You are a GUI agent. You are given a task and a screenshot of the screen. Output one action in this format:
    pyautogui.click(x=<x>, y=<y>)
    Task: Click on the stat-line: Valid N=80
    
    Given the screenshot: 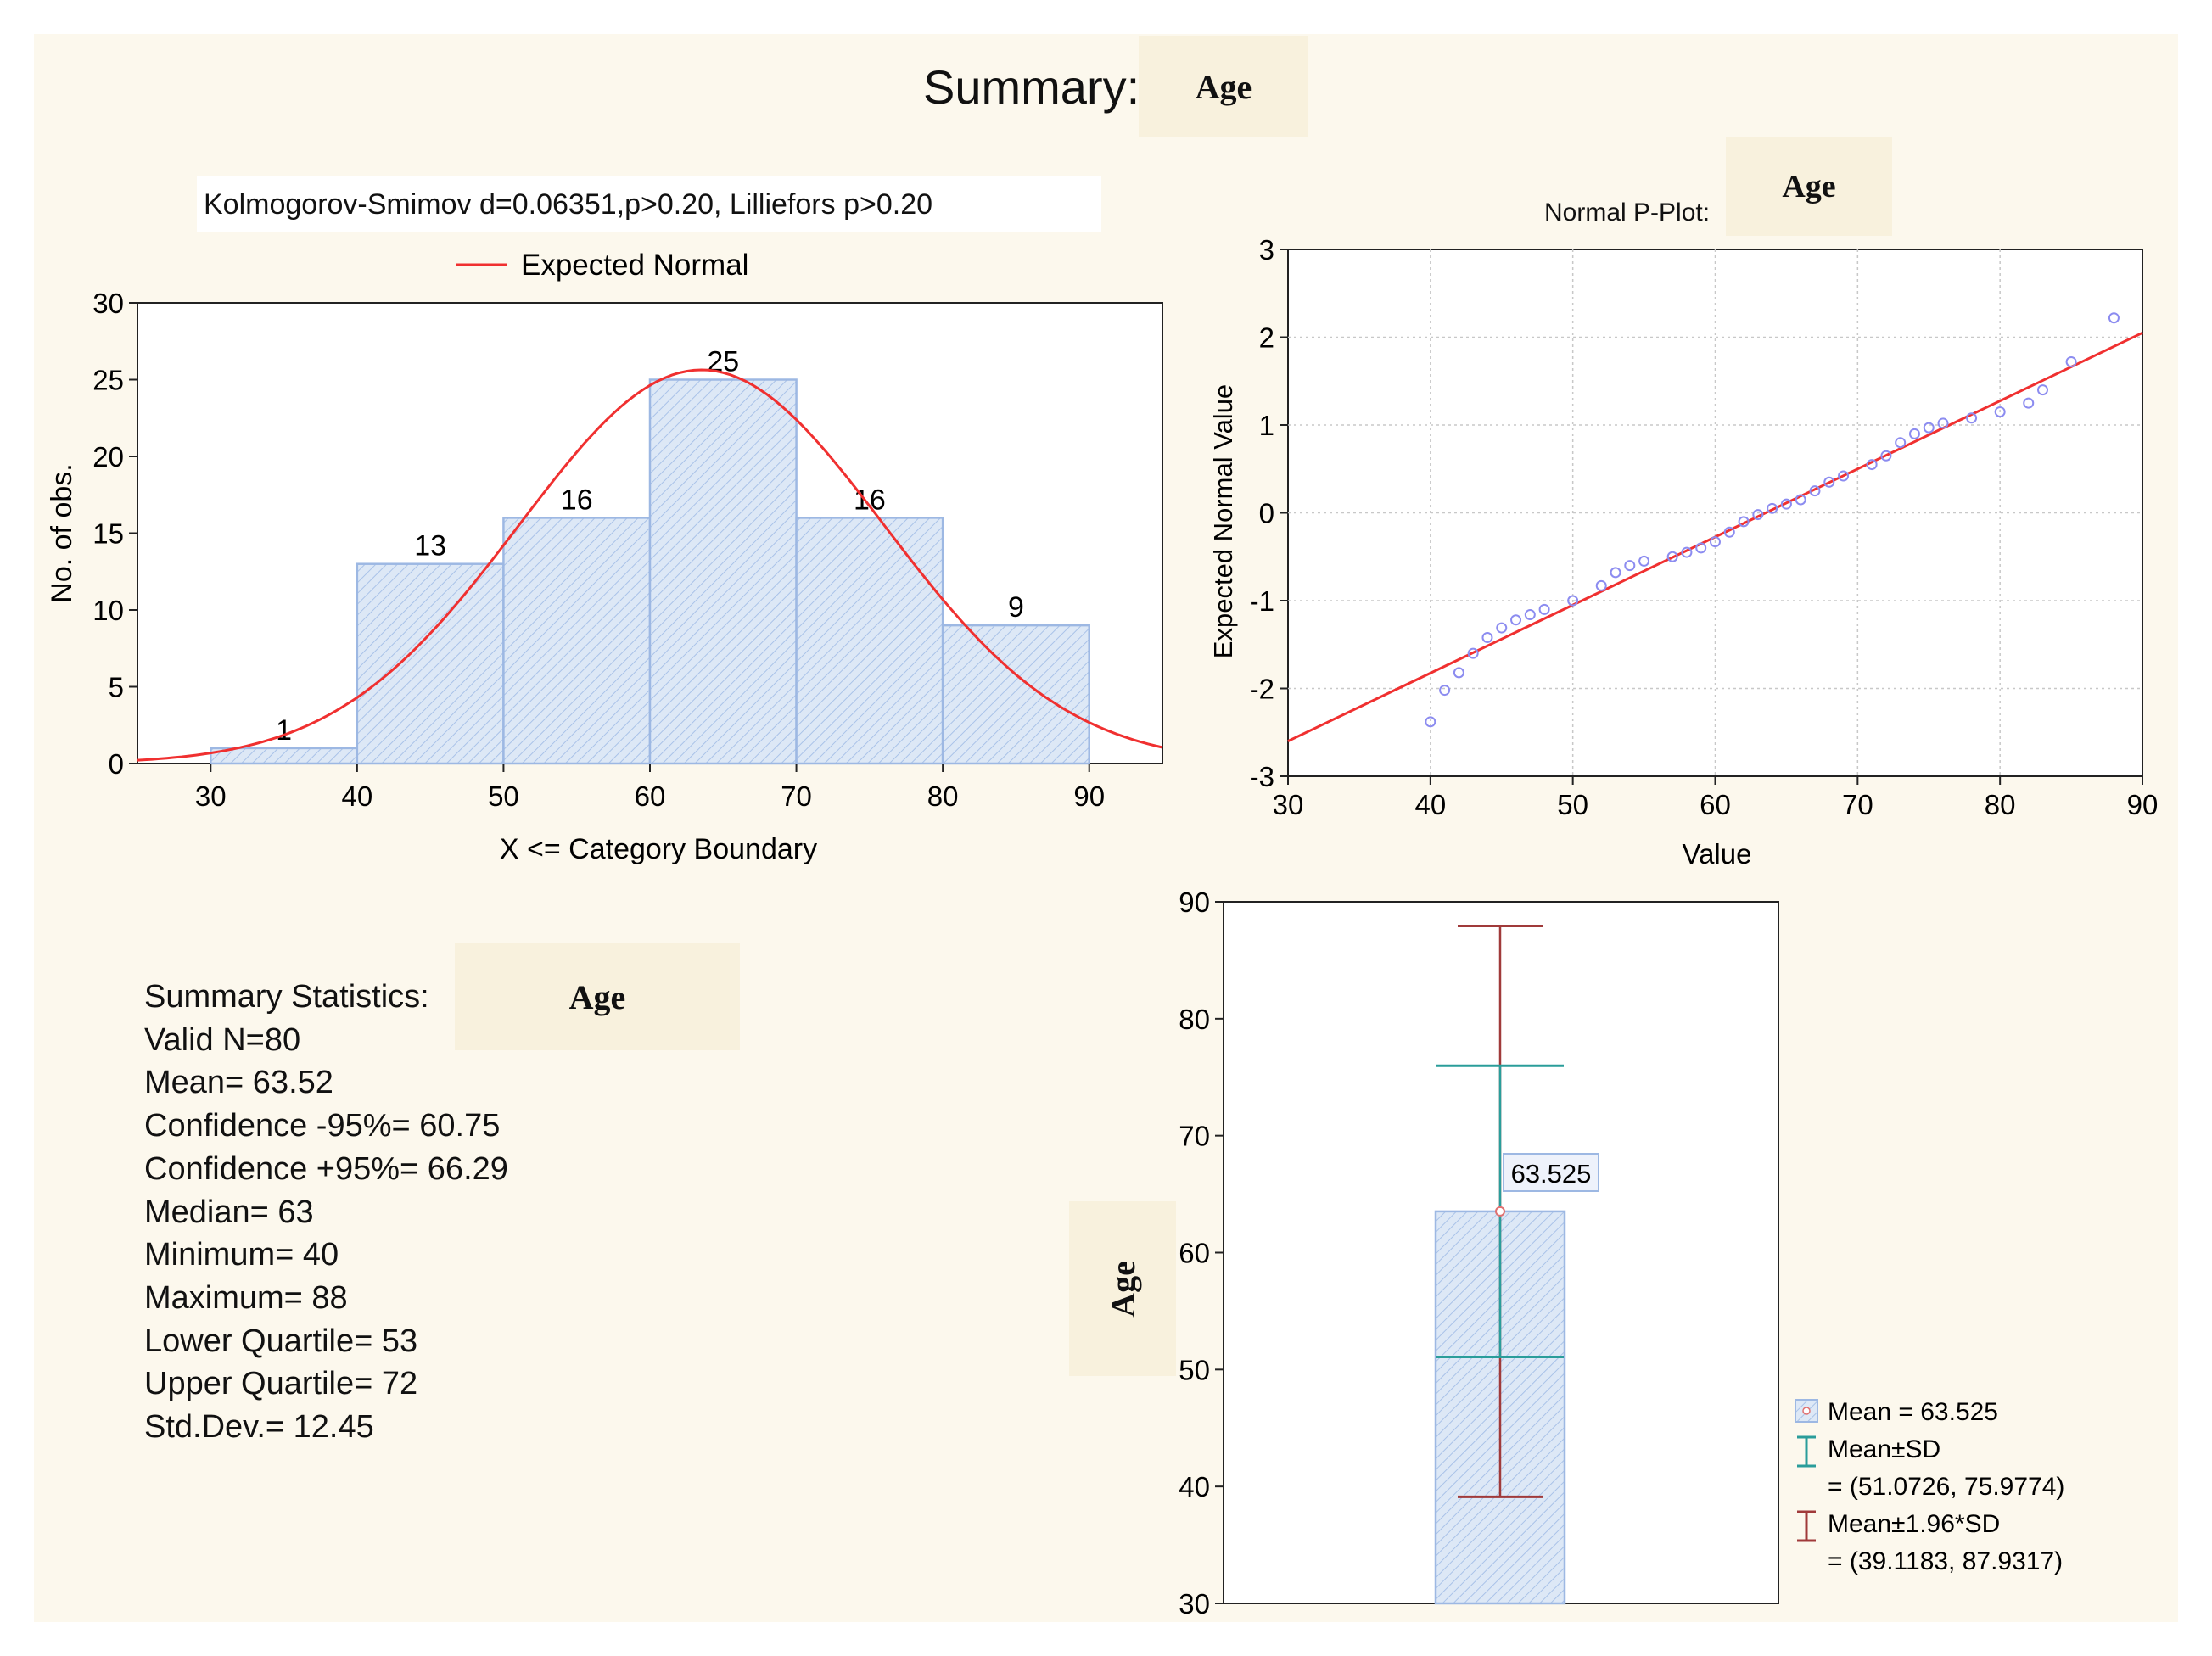 What is the action you would take?
    pyautogui.click(x=223, y=1039)
    